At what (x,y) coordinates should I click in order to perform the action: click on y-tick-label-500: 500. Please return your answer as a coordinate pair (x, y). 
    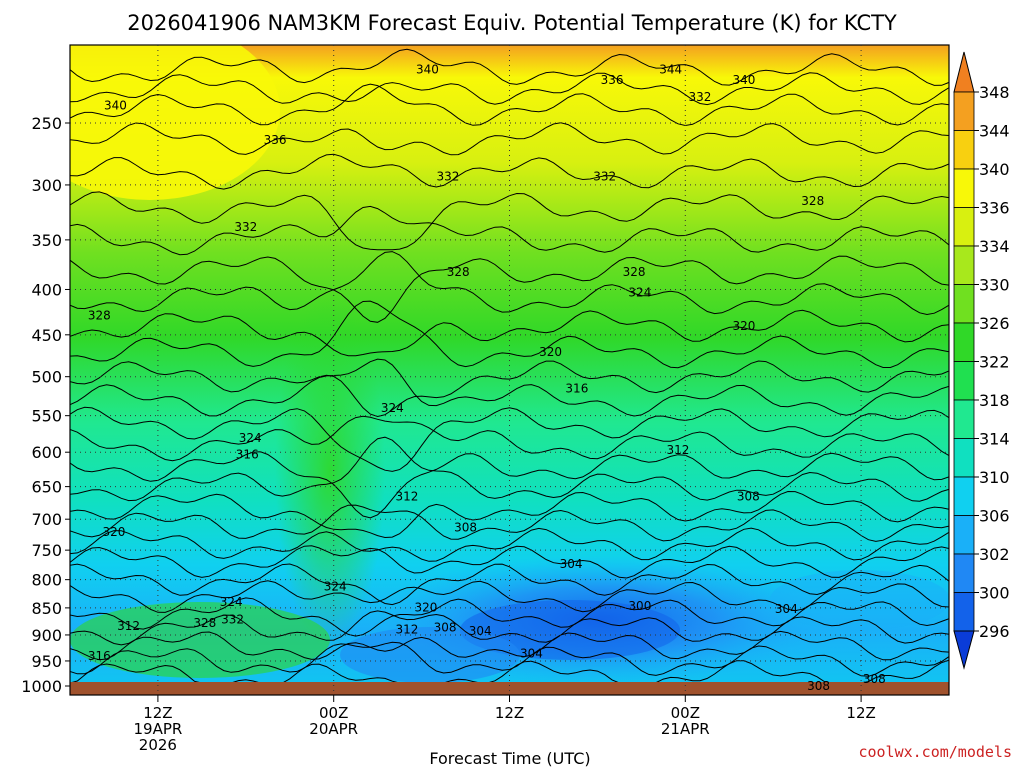
    Looking at the image, I should click on (46, 377).